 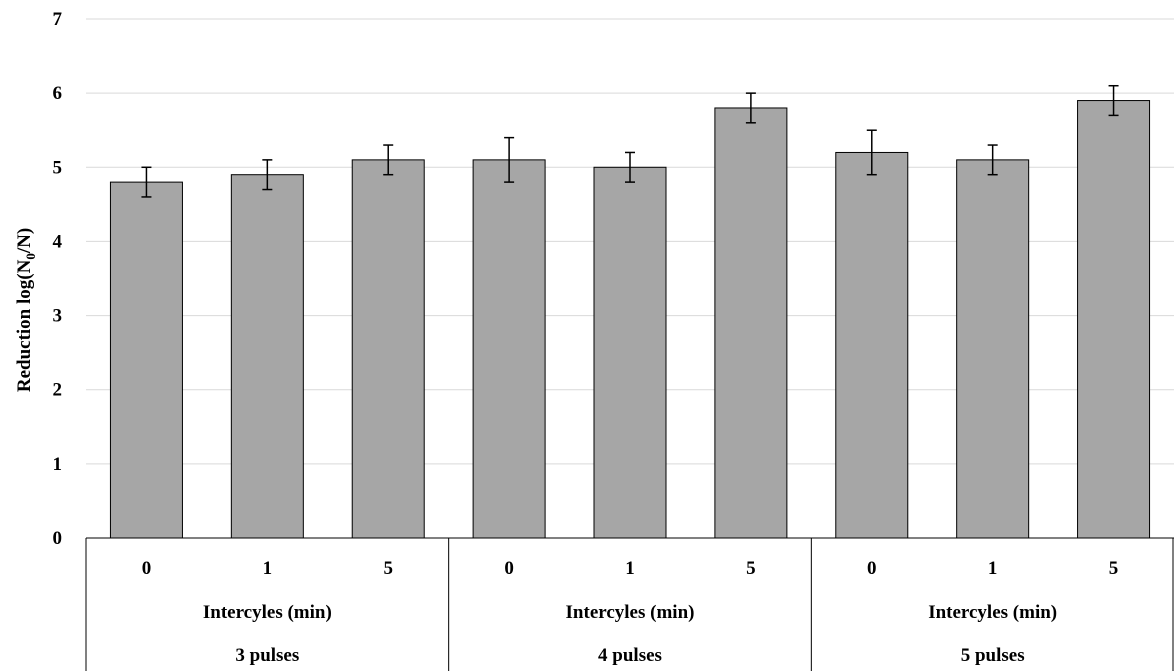 I want to click on y-axis-title: Reduction log(N0/N), so click(x=26, y=310).